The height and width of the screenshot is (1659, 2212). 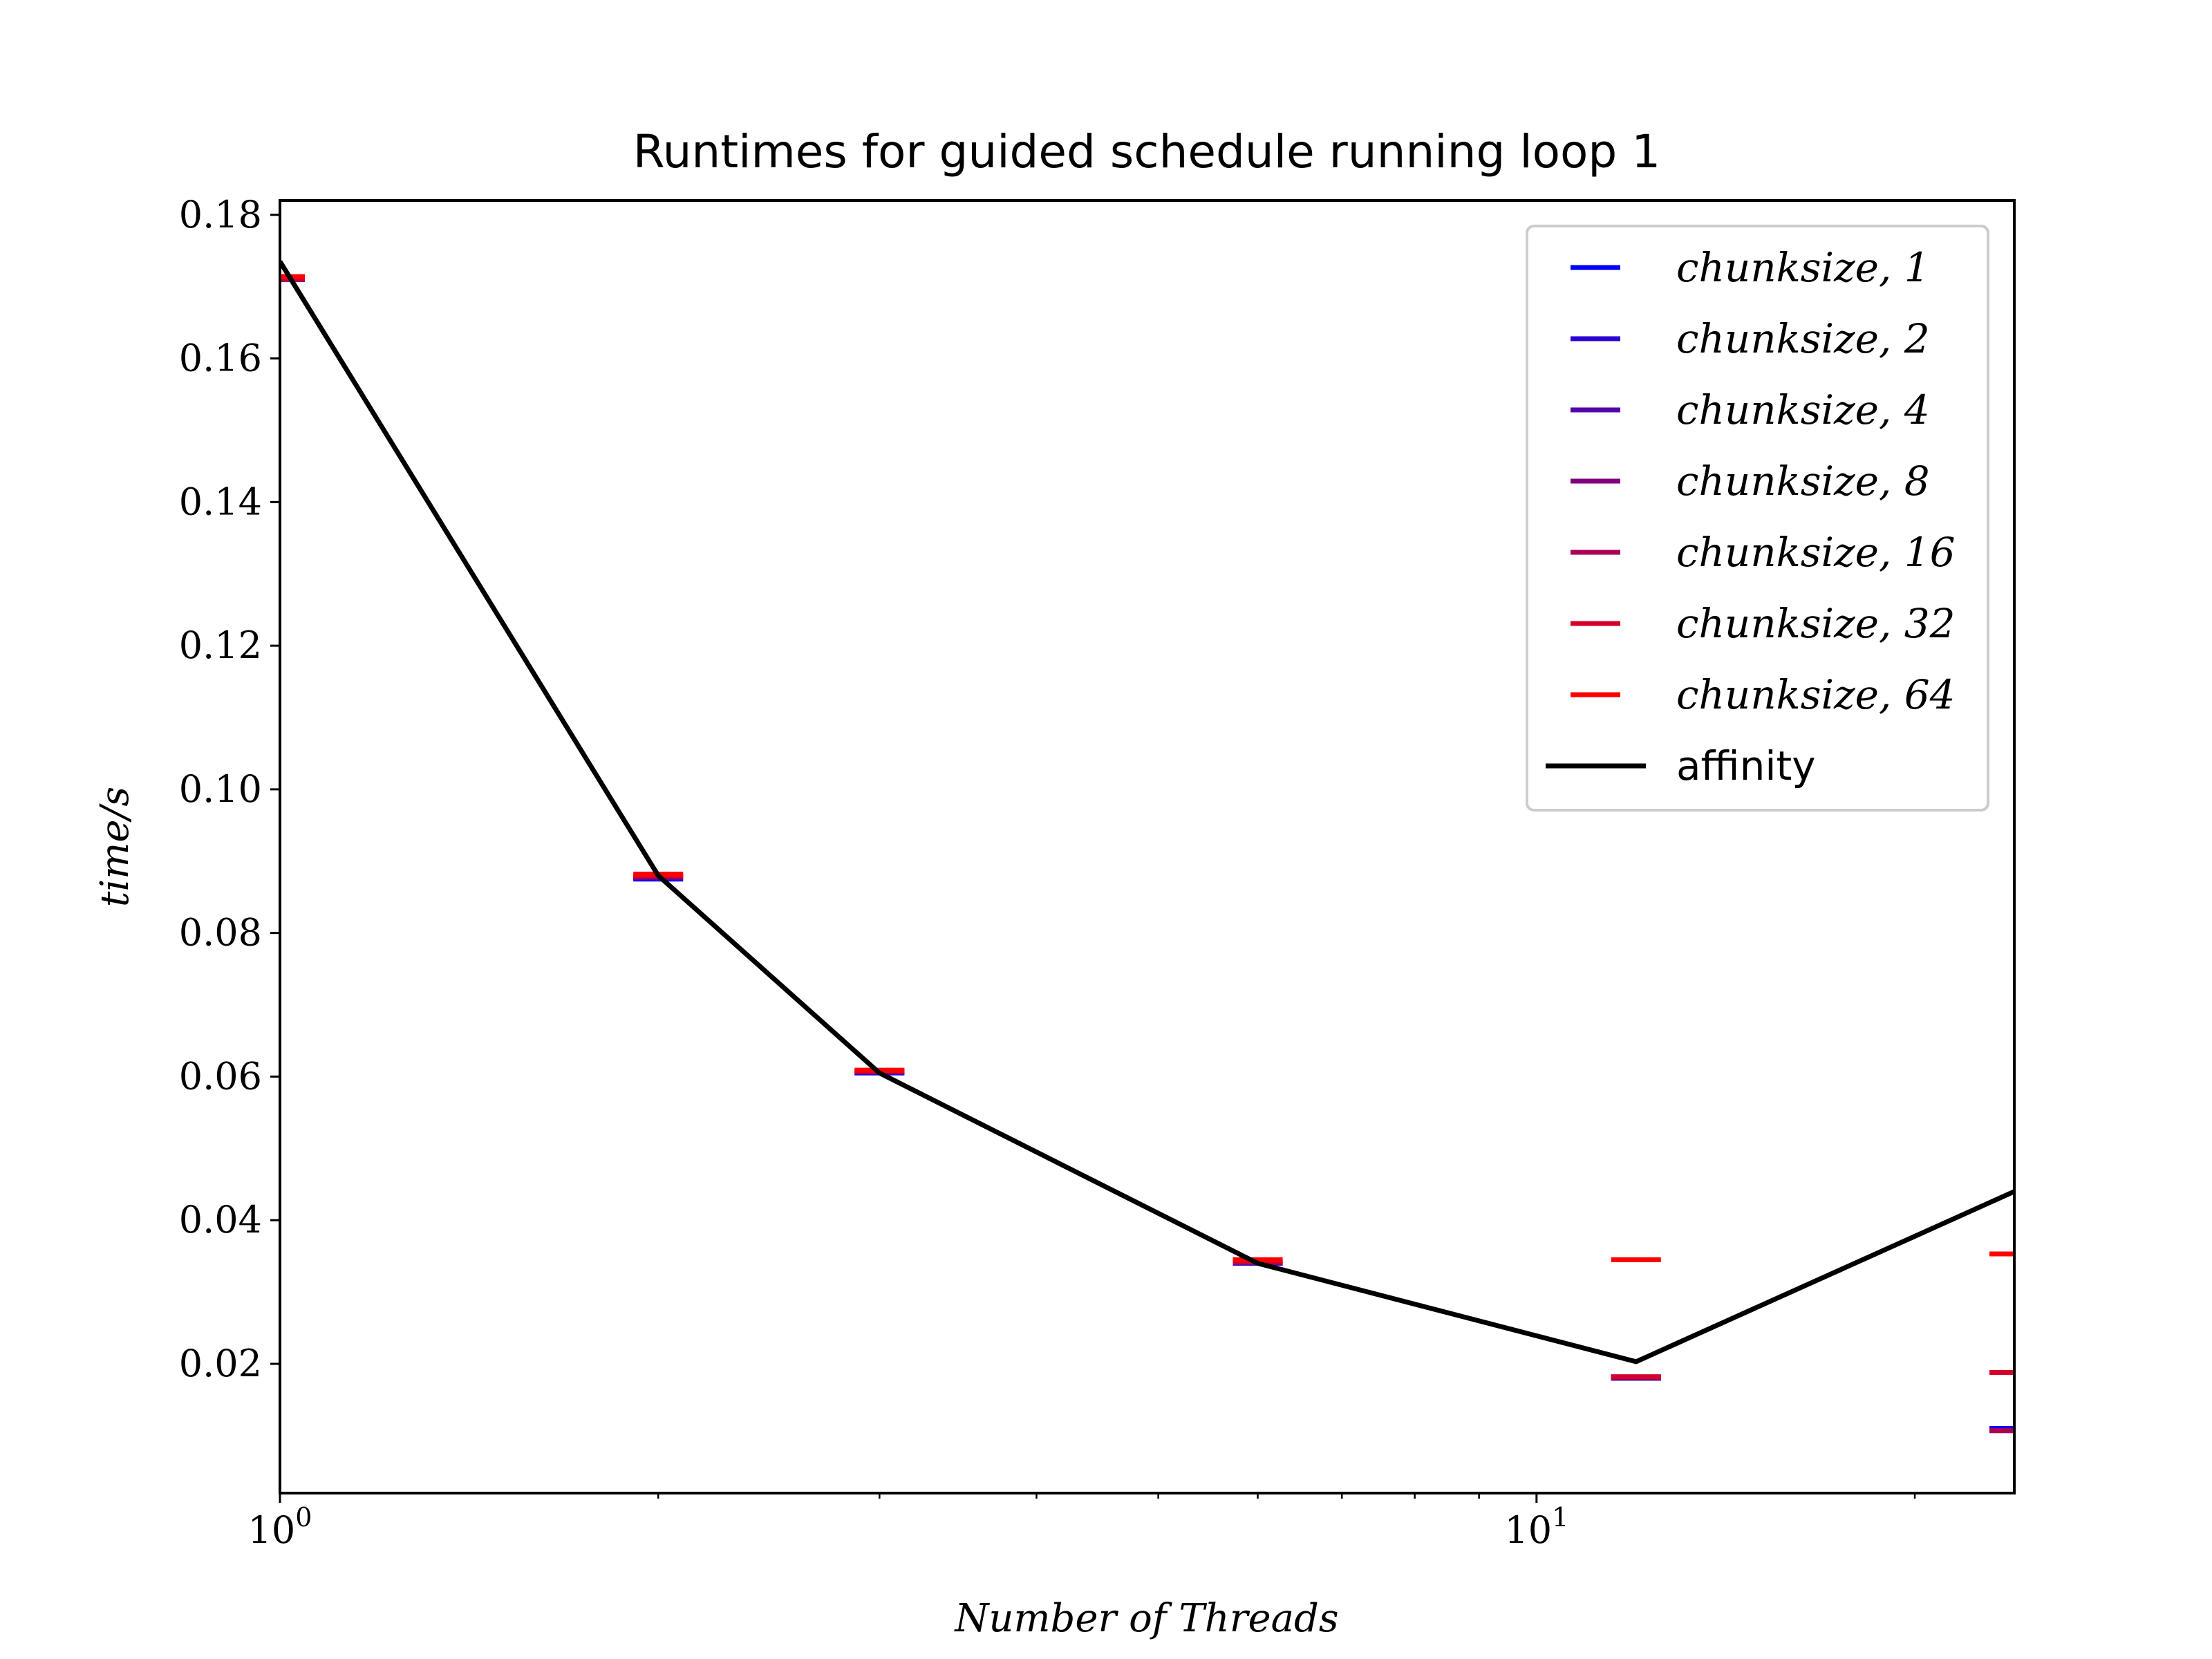 I want to click on x-tick-label: 10⁰, so click(x=280, y=1527).